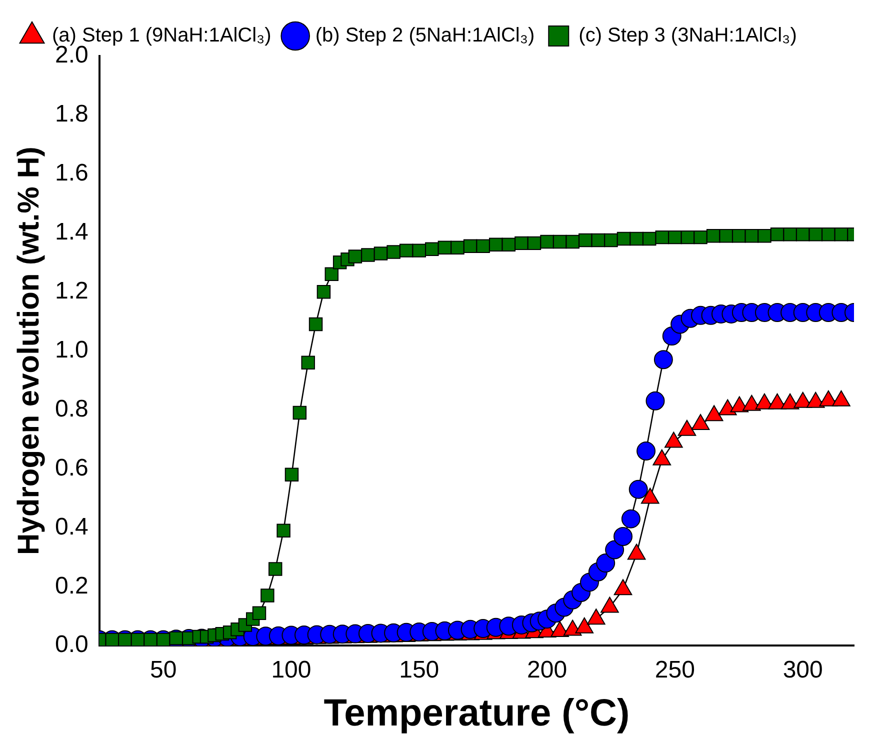 This screenshot has width=873, height=750. I want to click on y-tick-label: 0.8, so click(71, 408).